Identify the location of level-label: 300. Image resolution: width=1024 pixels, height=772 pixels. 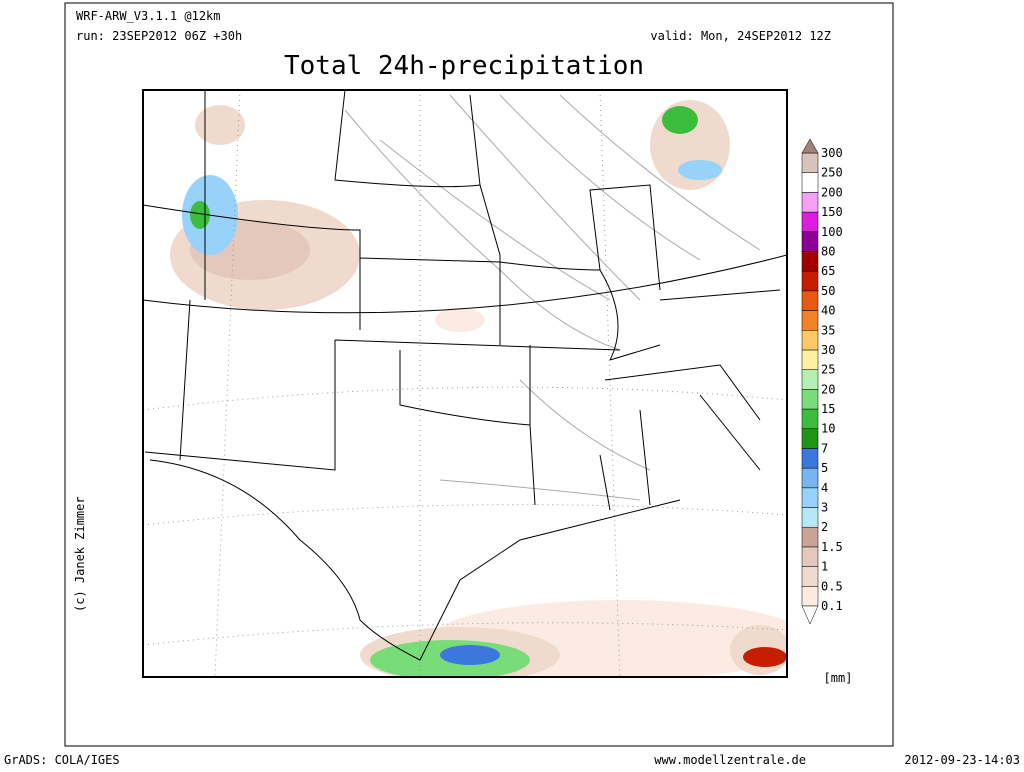
(832, 153).